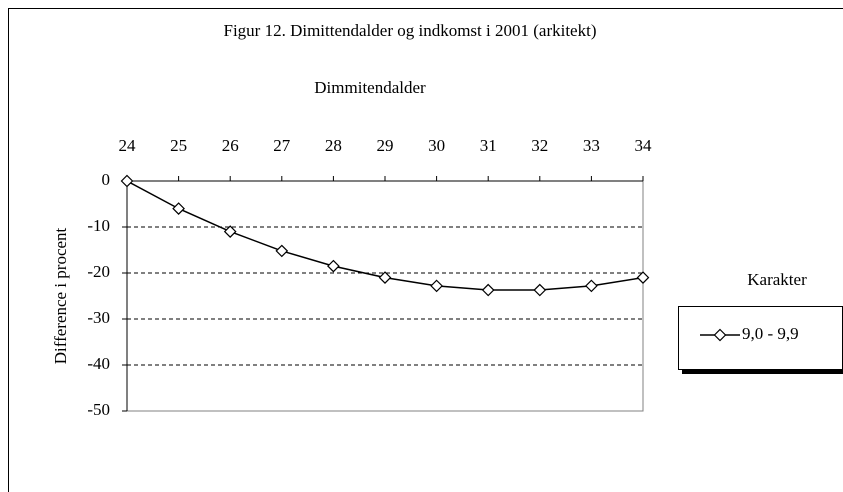 Image resolution: width=843 pixels, height=492 pixels. I want to click on y-tick-label: -30, so click(98, 317).